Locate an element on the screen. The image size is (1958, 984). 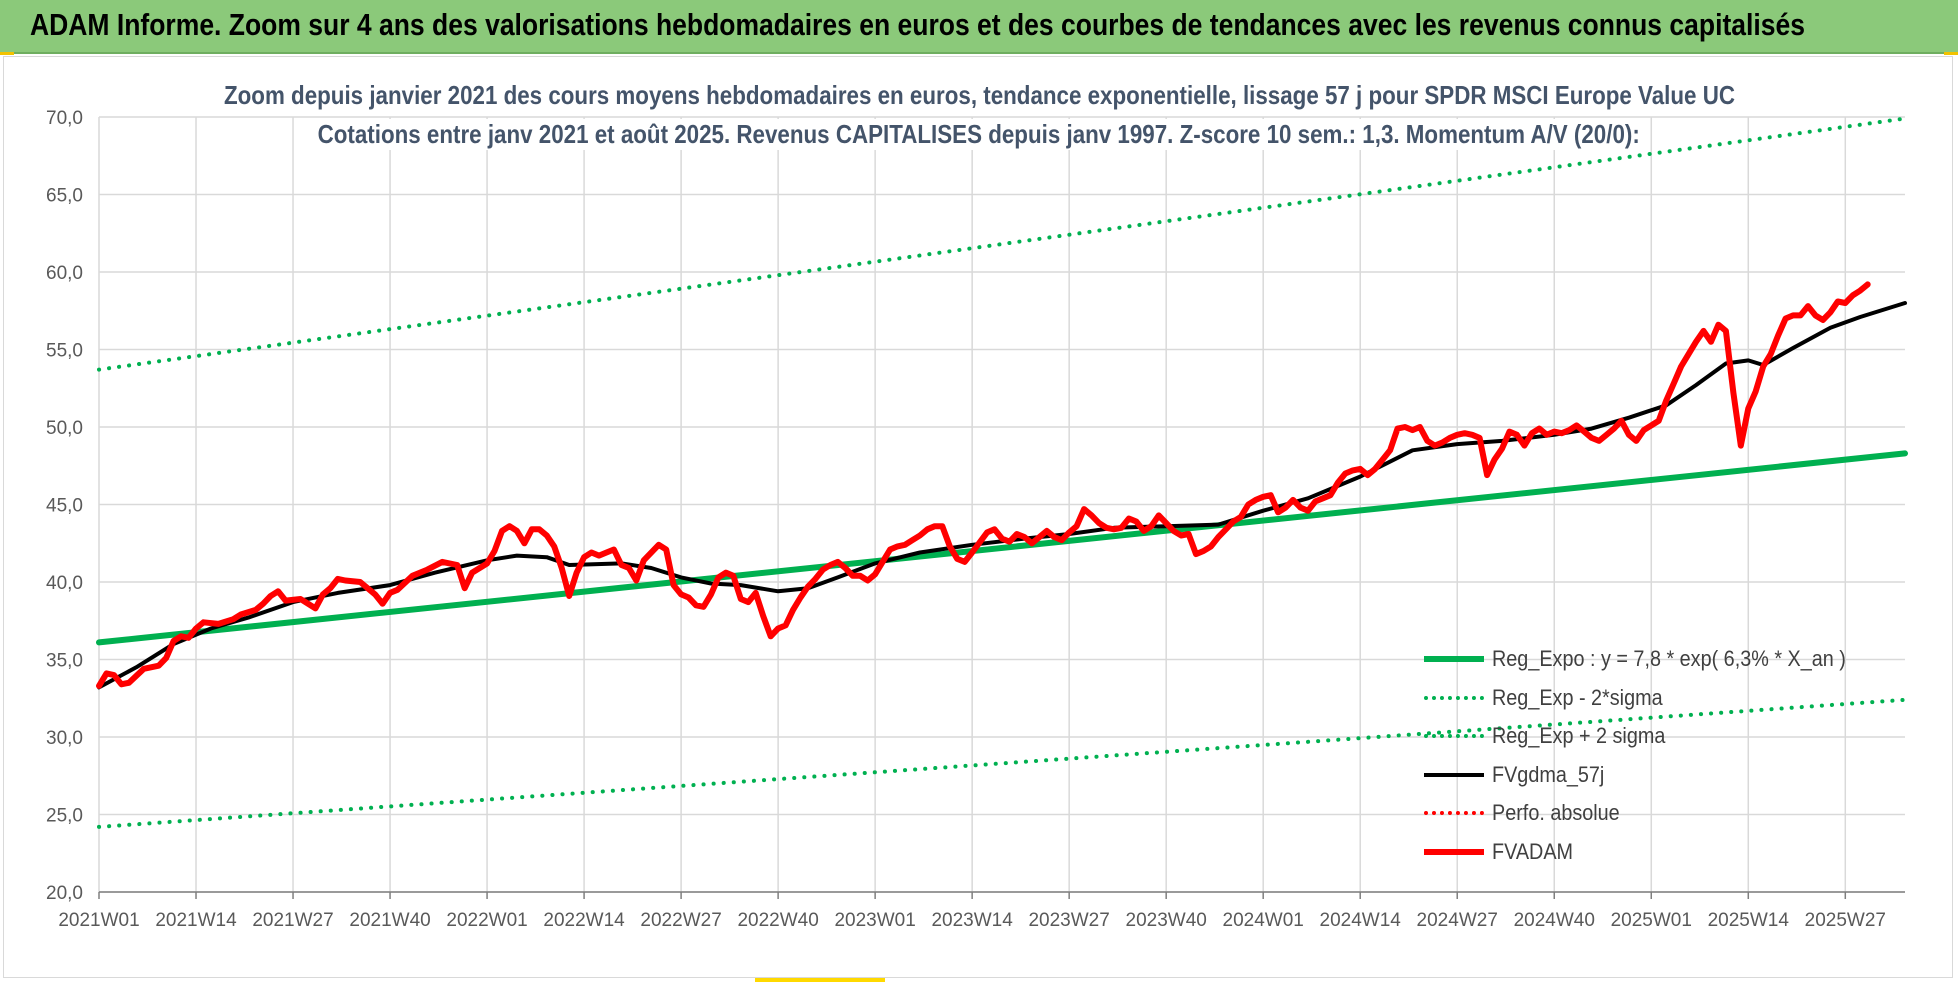
x-tick-label: 2022W01 is located at coordinates (486, 920).